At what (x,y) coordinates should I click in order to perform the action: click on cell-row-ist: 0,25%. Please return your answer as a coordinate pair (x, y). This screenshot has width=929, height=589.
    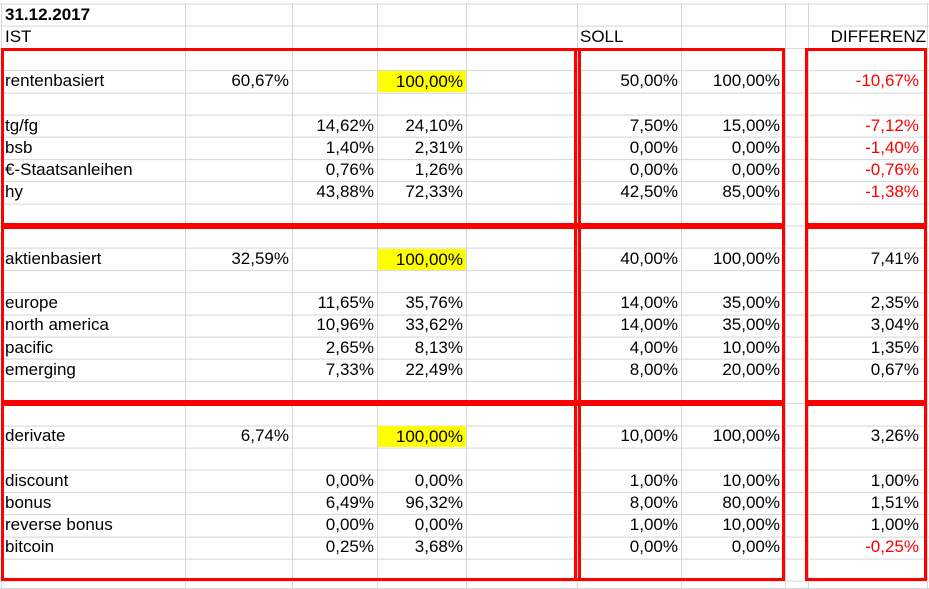
    Looking at the image, I should click on (349, 546).